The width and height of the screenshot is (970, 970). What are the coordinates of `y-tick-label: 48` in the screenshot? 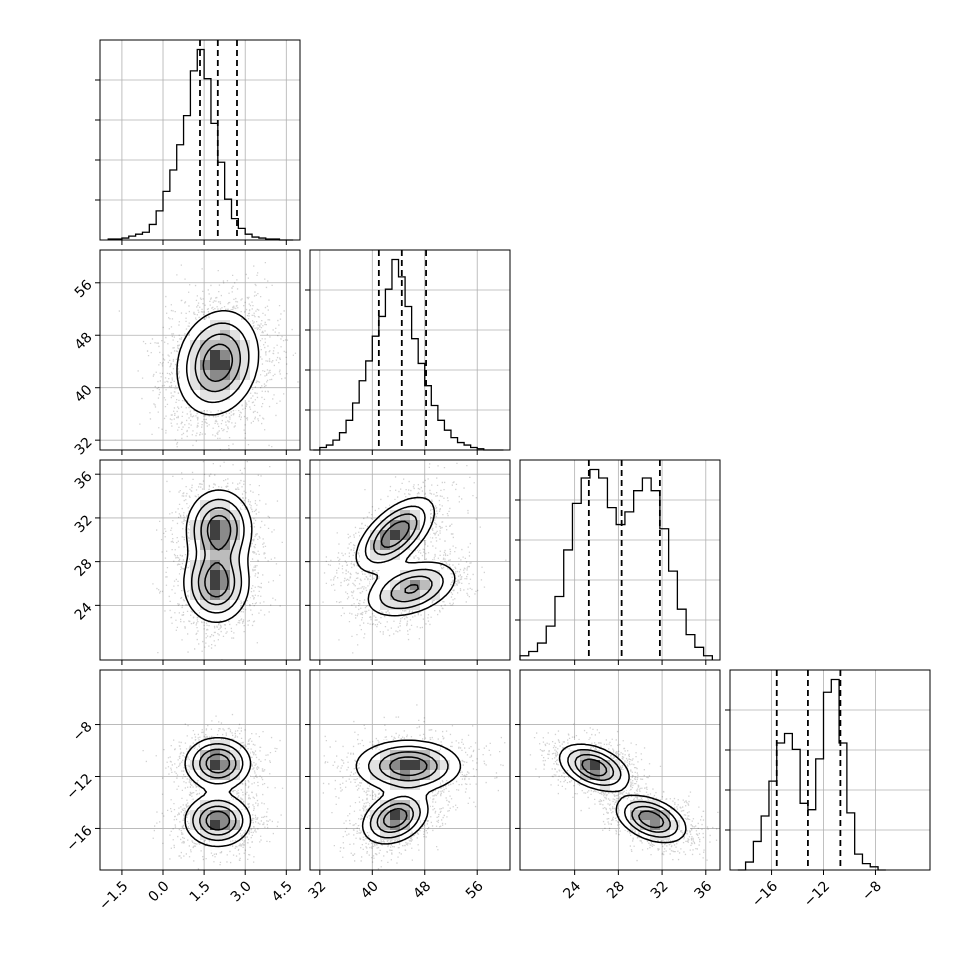 It's located at (84, 342).